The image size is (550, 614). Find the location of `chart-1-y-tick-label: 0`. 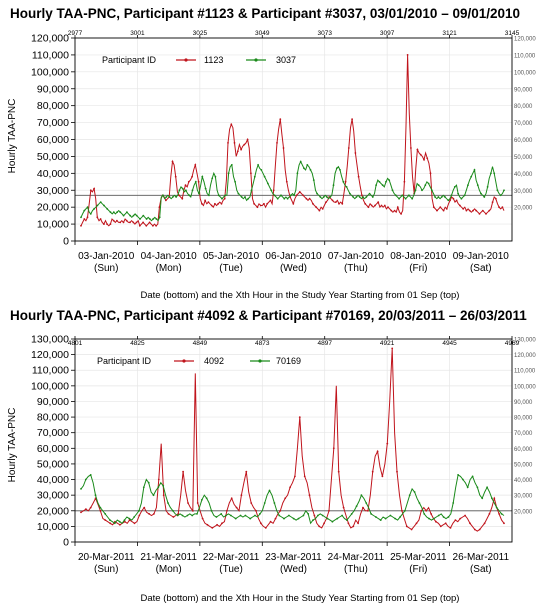

chart-1-y-tick-label: 0 is located at coordinates (66, 242).